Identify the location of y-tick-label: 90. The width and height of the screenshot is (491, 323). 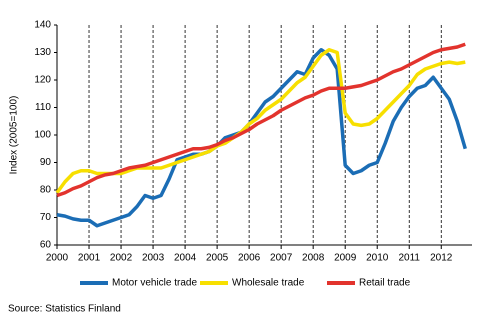
(46, 162).